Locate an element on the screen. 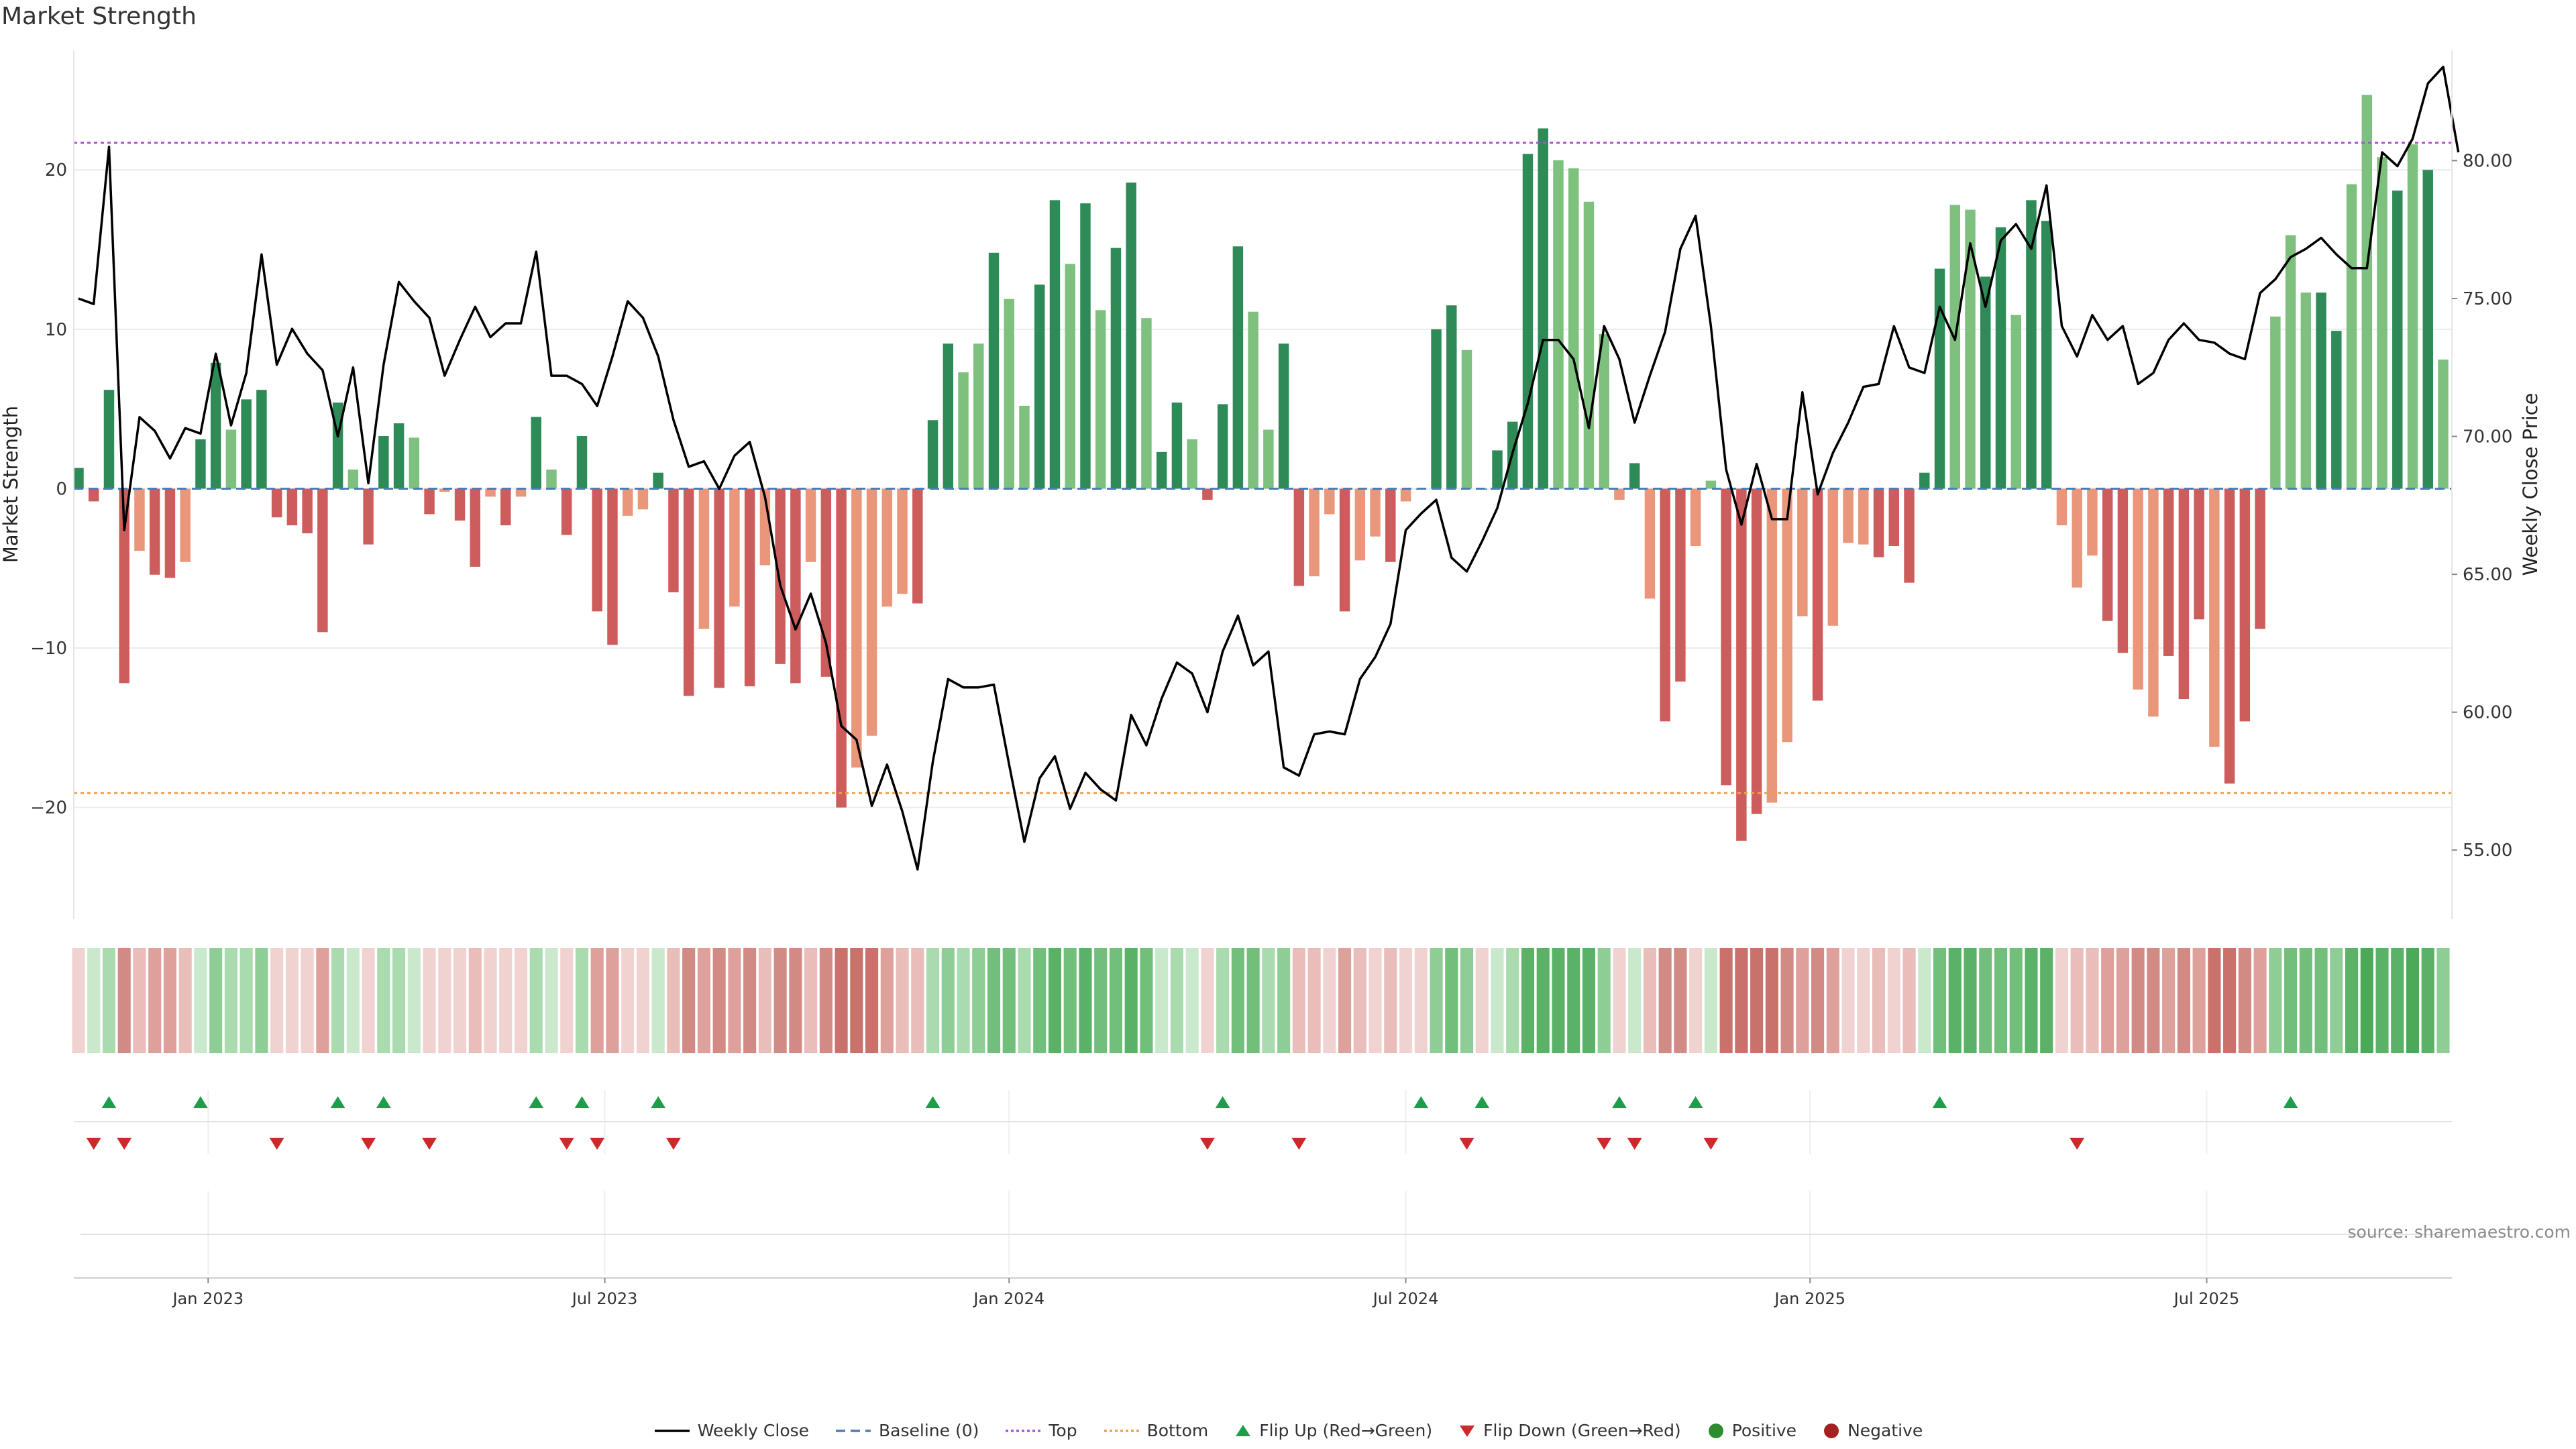 The height and width of the screenshot is (1449, 2576). legend-item: Flip Down (Green→Red) is located at coordinates (1569, 1430).